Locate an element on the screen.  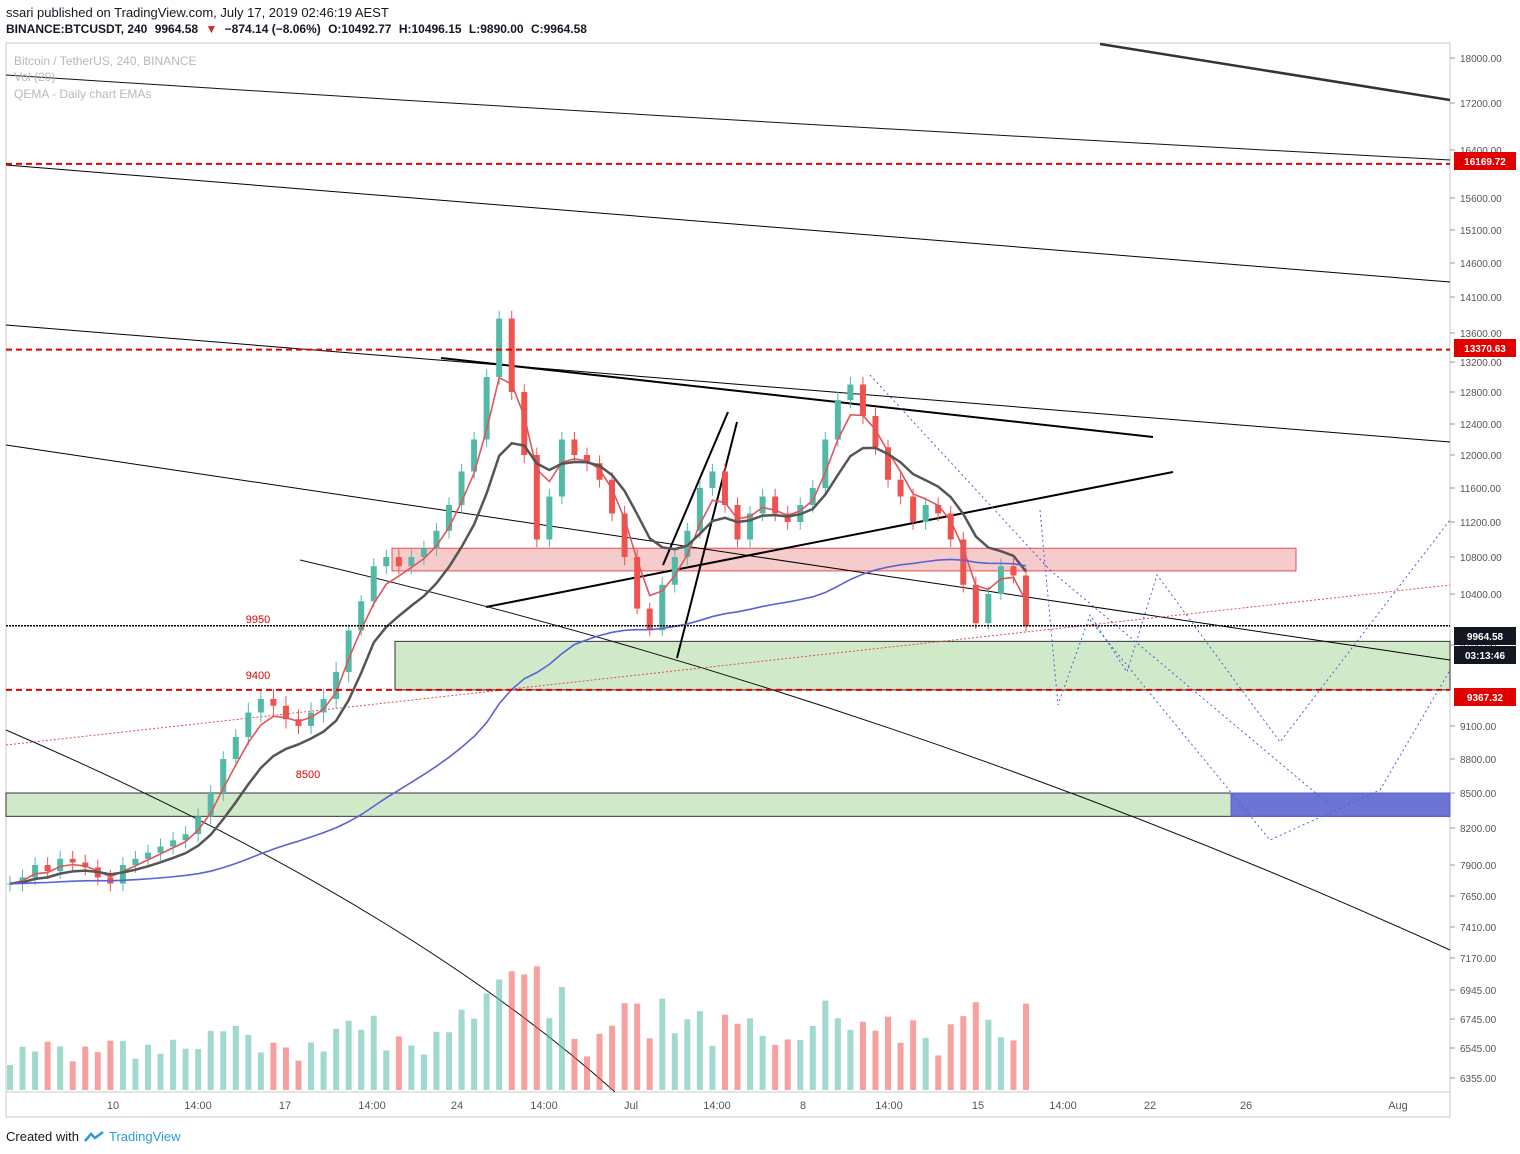
projection-path is located at coordinates (1100, 590).